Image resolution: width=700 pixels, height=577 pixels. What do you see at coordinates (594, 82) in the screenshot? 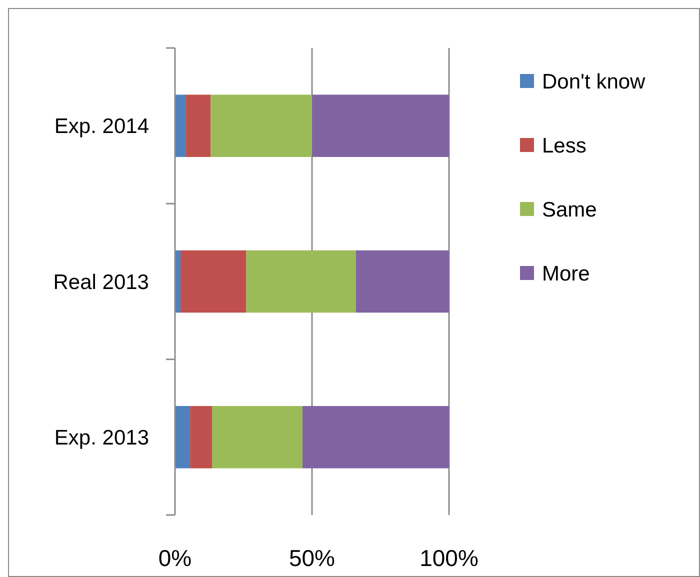
I see `legend-label: Don't know` at bounding box center [594, 82].